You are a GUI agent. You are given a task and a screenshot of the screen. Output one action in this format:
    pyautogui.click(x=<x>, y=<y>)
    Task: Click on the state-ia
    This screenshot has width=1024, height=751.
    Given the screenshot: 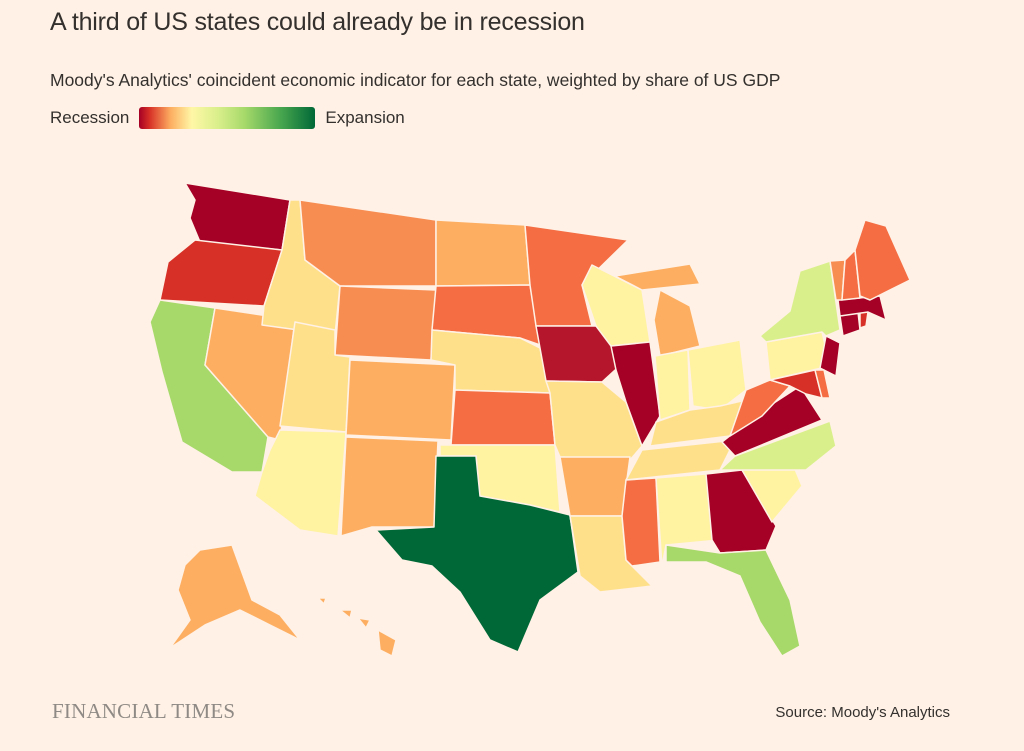 What is the action you would take?
    pyautogui.click(x=581, y=354)
    